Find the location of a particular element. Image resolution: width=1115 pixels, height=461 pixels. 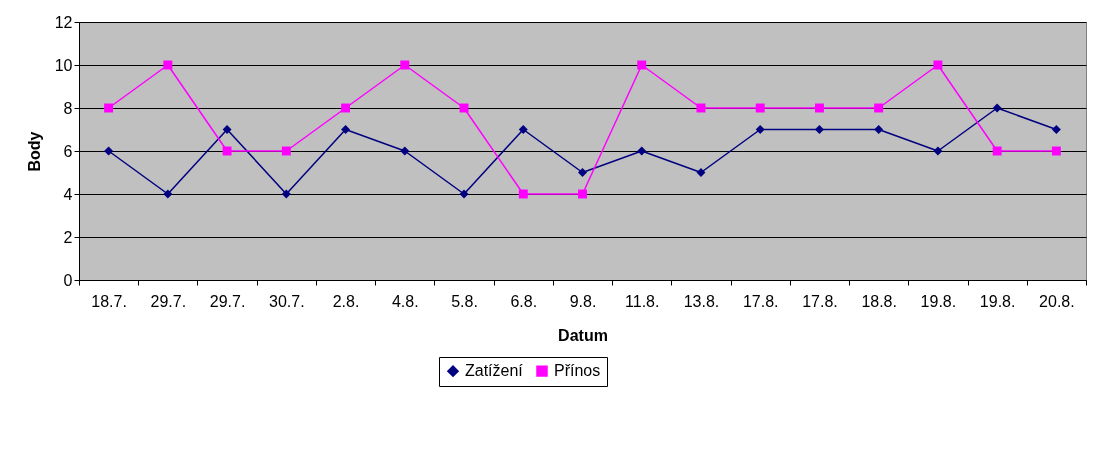

x-tick-label: 30.7. is located at coordinates (287, 301).